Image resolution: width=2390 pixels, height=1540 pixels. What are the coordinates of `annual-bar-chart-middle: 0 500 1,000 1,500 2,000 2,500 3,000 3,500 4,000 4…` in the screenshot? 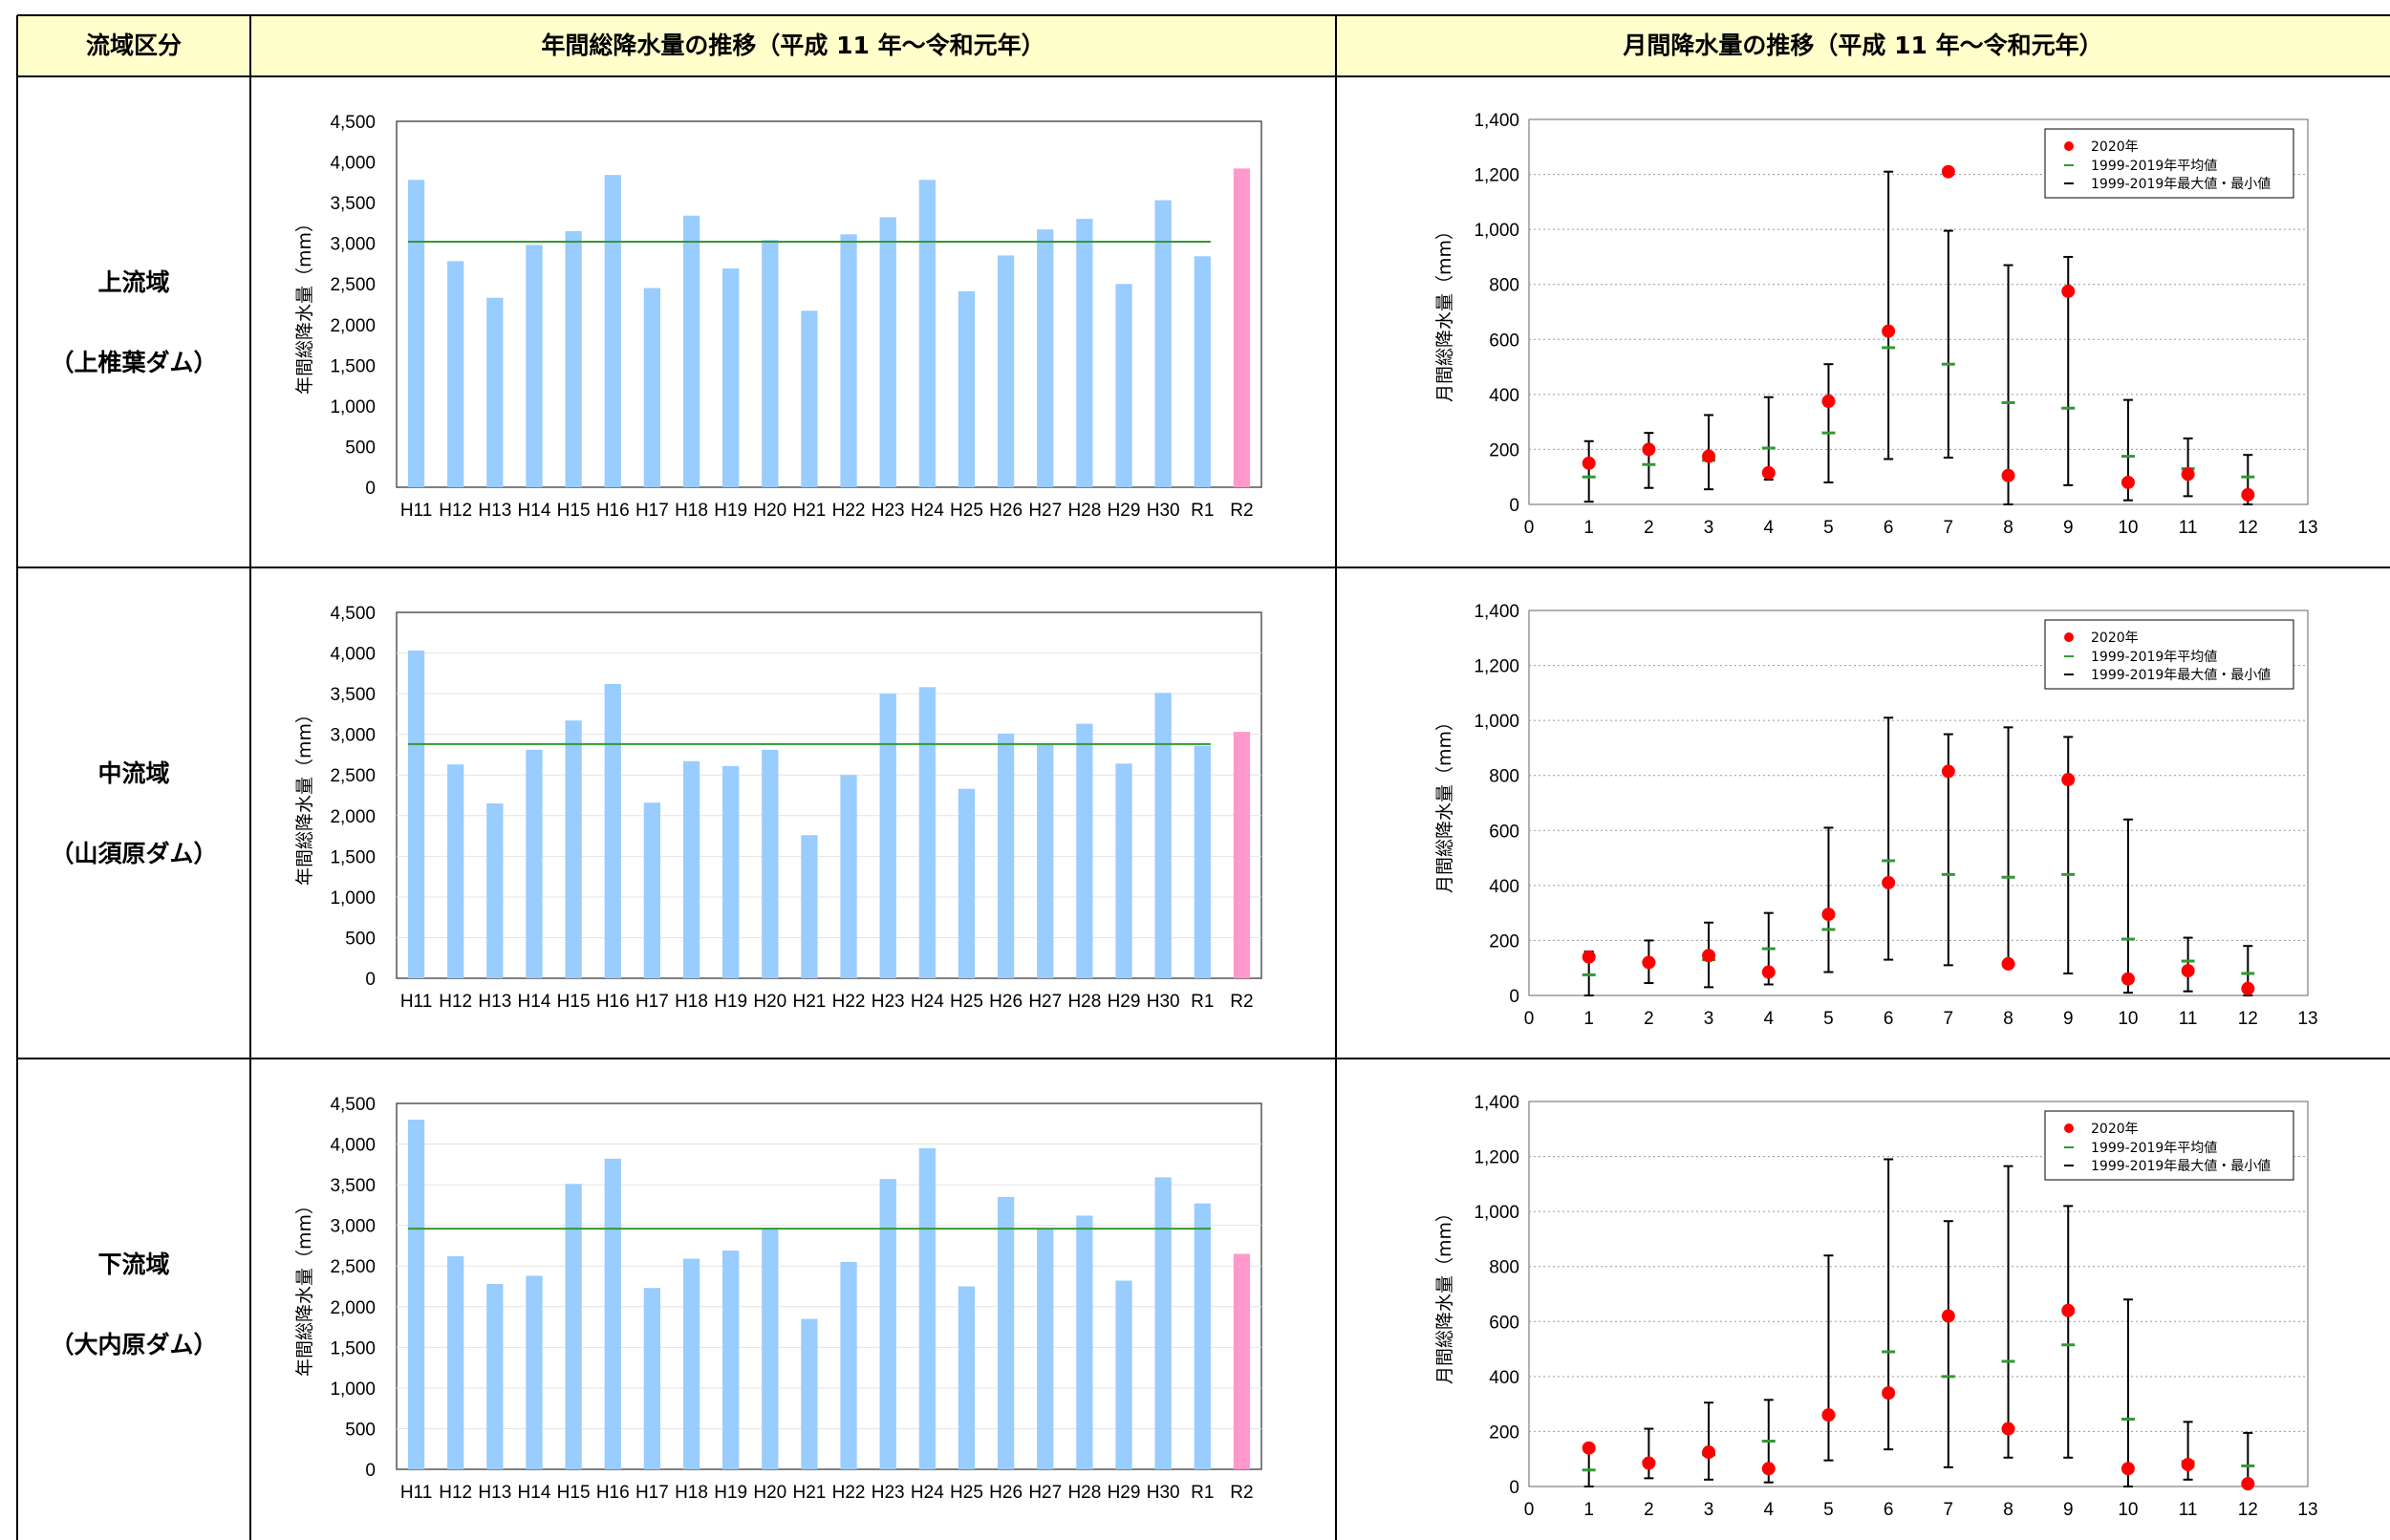 It's located at (778, 808).